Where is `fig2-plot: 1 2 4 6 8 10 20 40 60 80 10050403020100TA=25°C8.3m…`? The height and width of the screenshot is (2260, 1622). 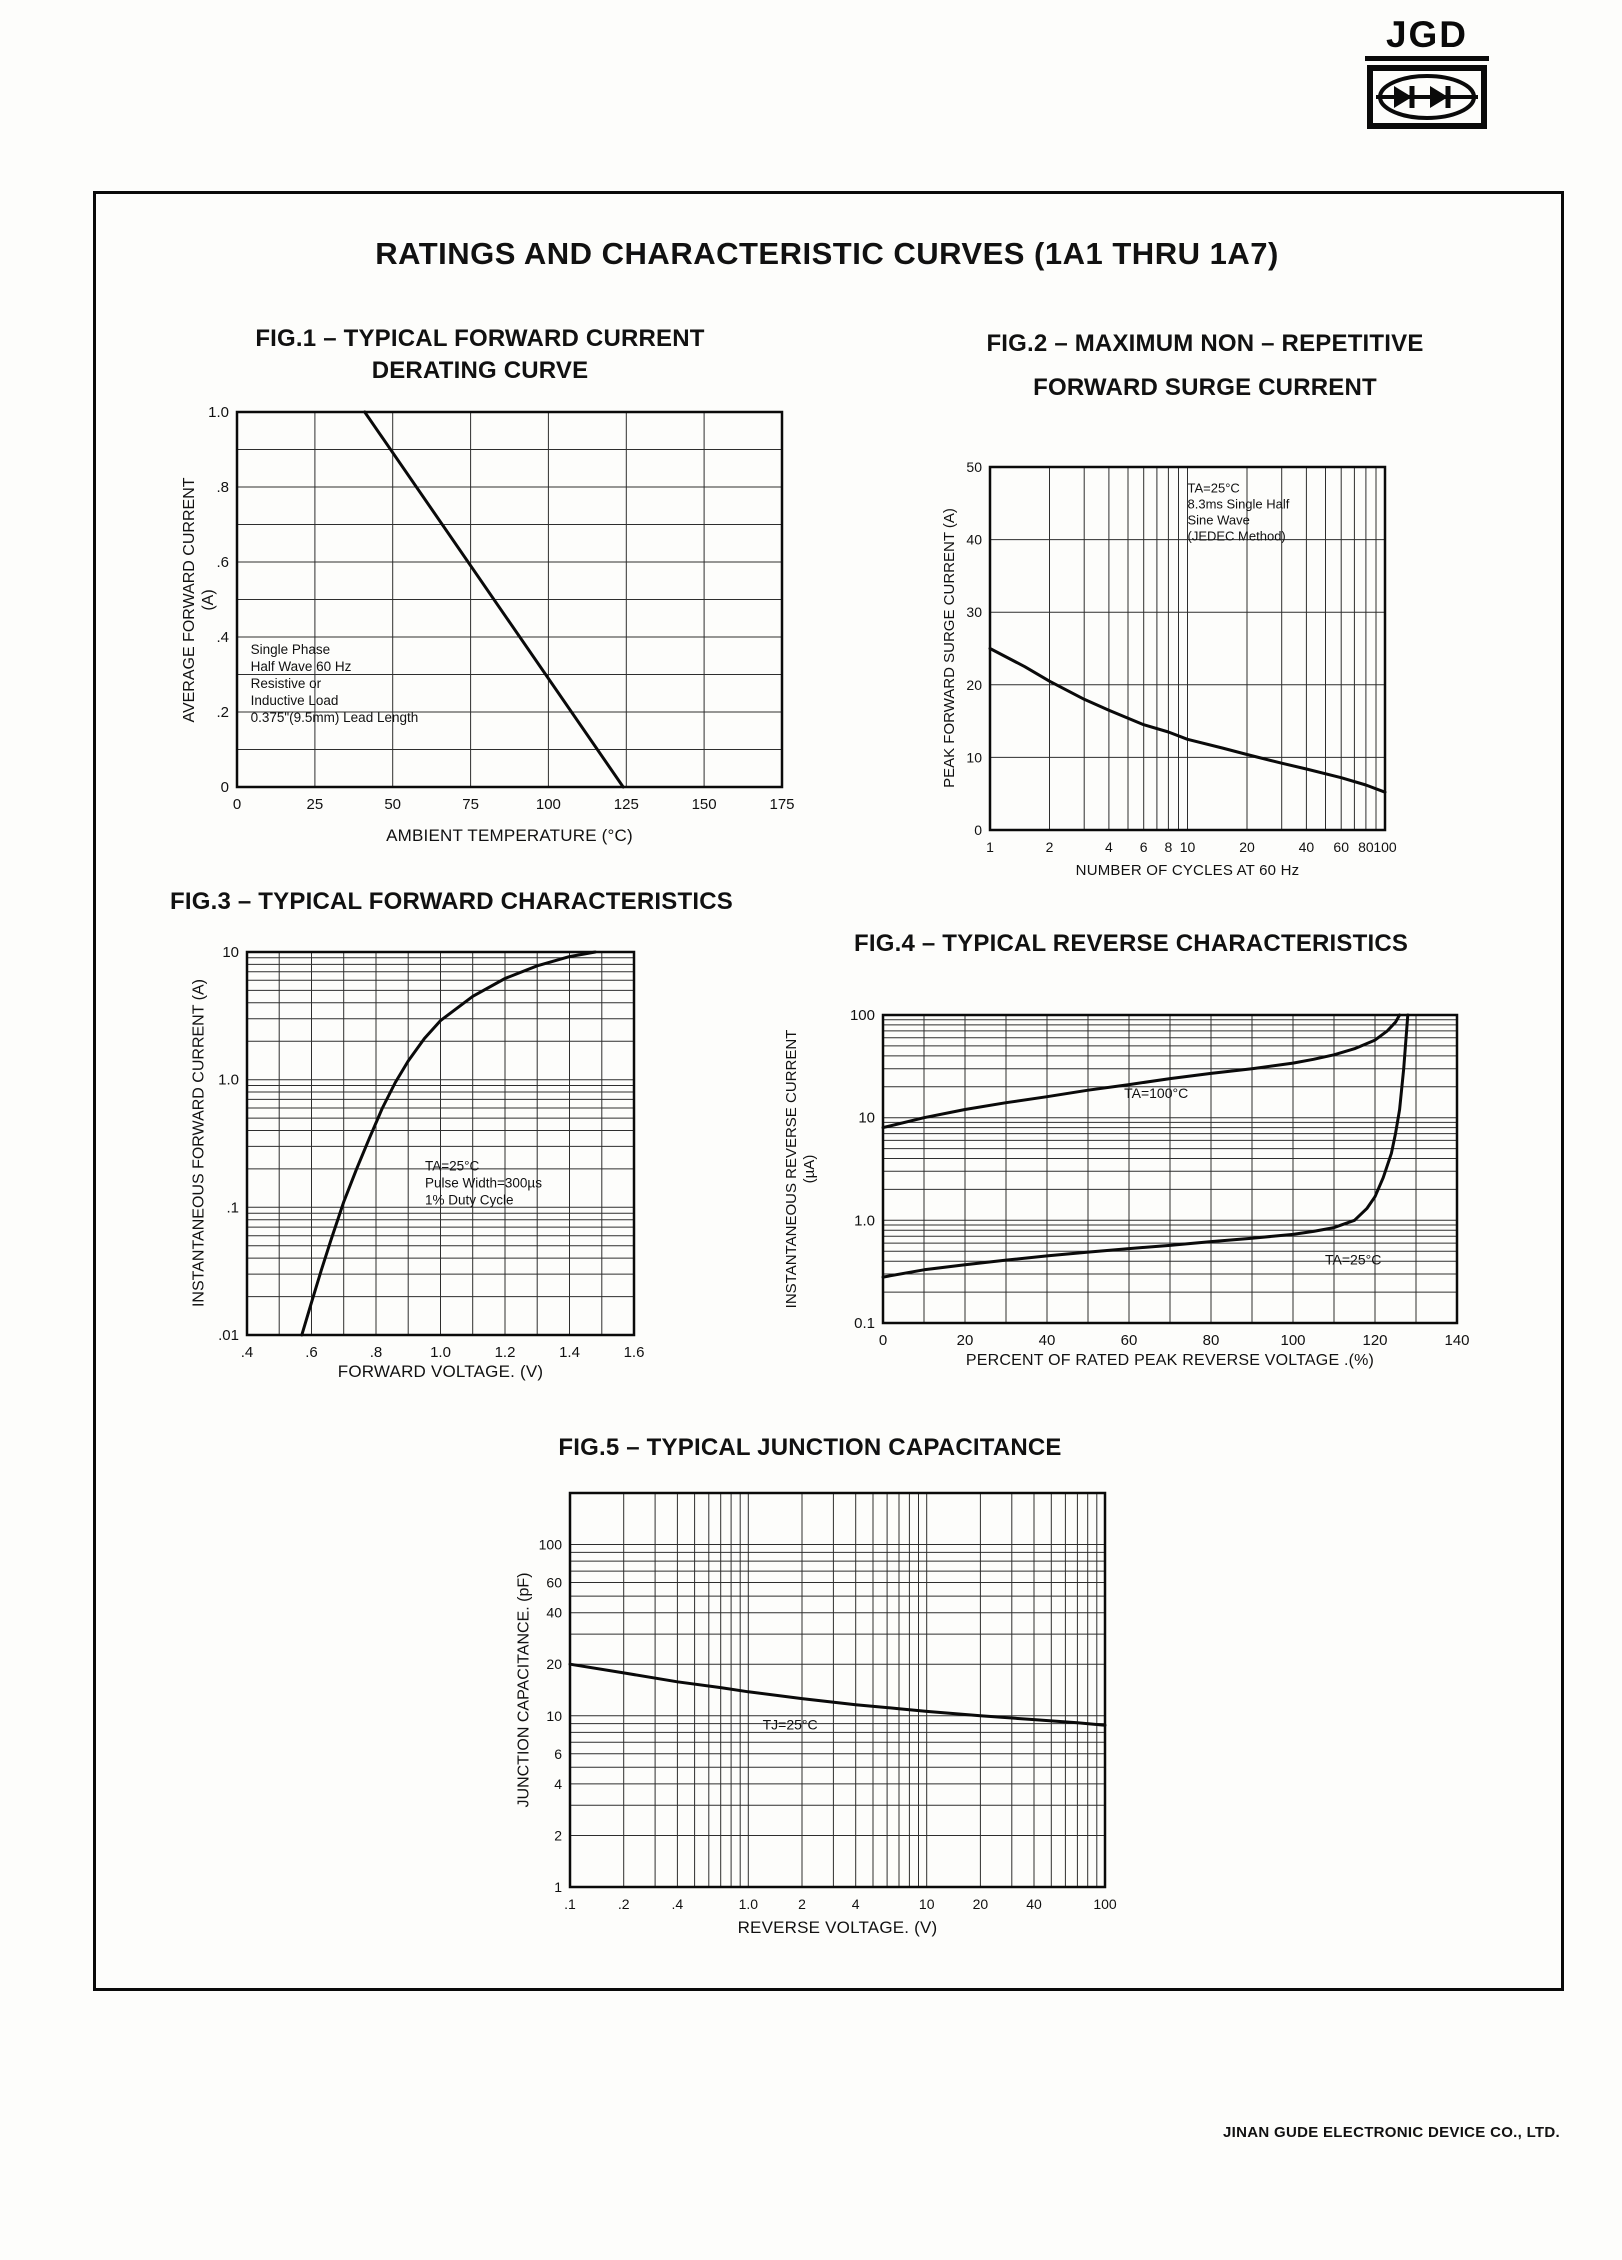 fig2-plot: 1 2 4 6 8 10 20 40 60 80 10050403020100TA=25°C8.3m… is located at coordinates (1181, 657).